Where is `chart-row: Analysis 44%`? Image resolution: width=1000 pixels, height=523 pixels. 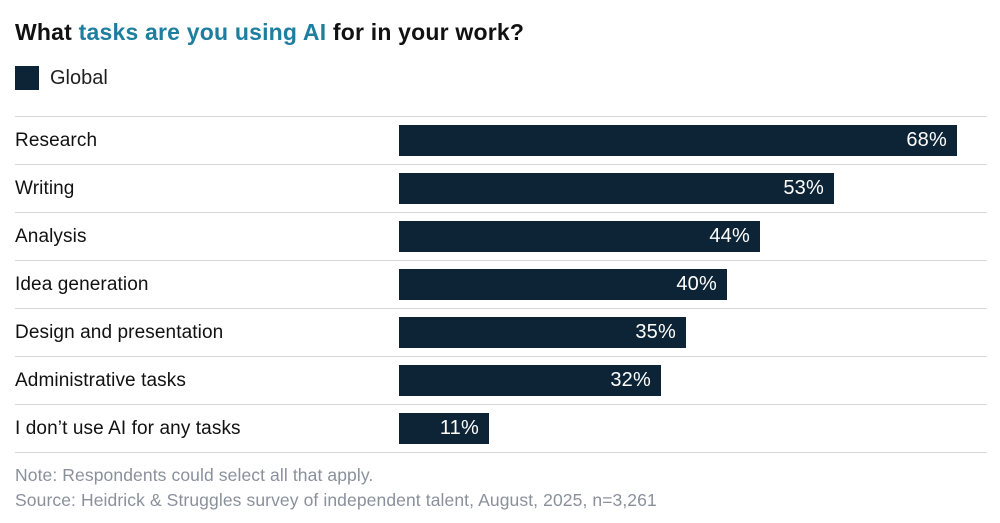 chart-row: Analysis 44% is located at coordinates (501, 236).